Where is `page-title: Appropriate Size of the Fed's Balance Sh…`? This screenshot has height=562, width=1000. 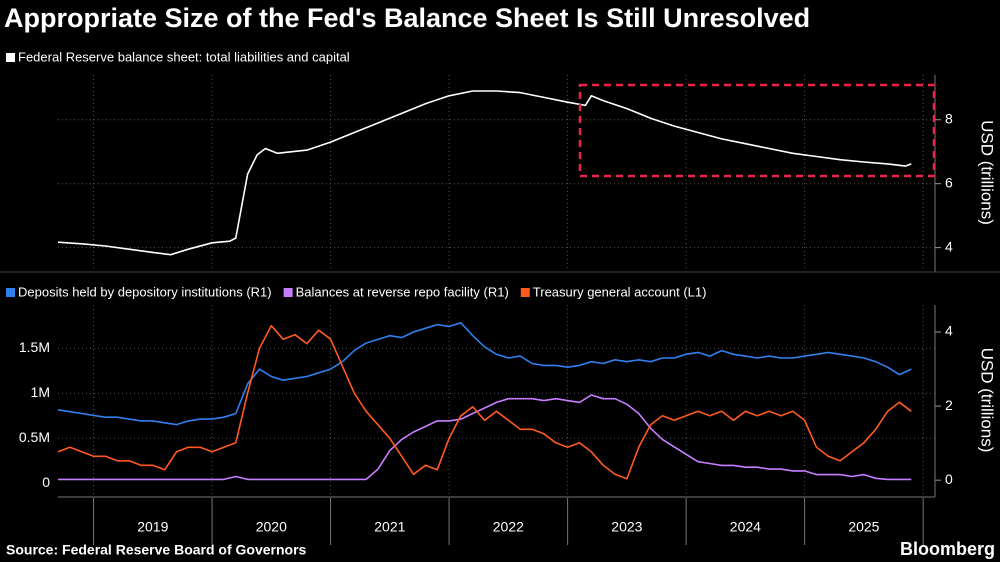
page-title: Appropriate Size of the Fed's Balance Sh… is located at coordinates (407, 18).